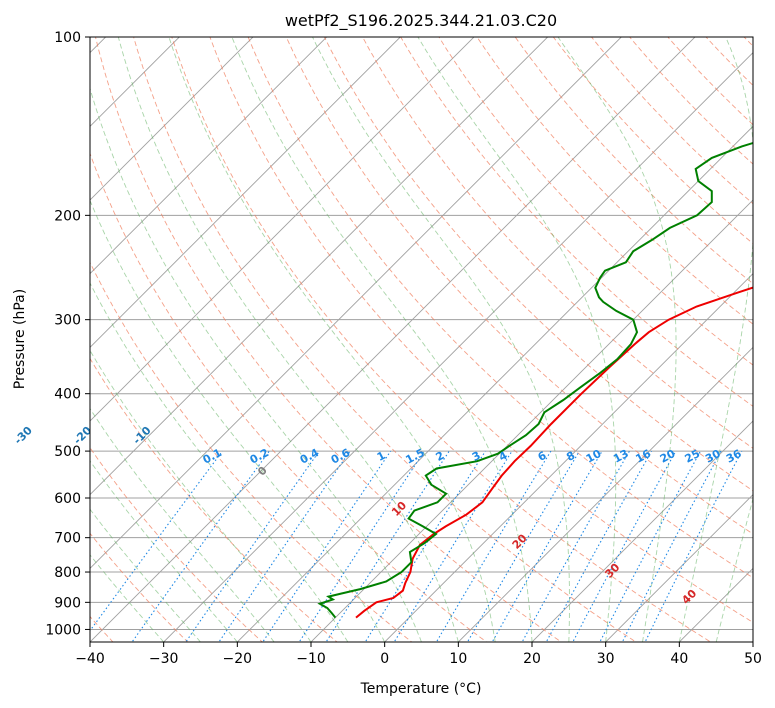  What do you see at coordinates (621, 456) in the screenshot?
I see `mixing-ratio-label: 13` at bounding box center [621, 456].